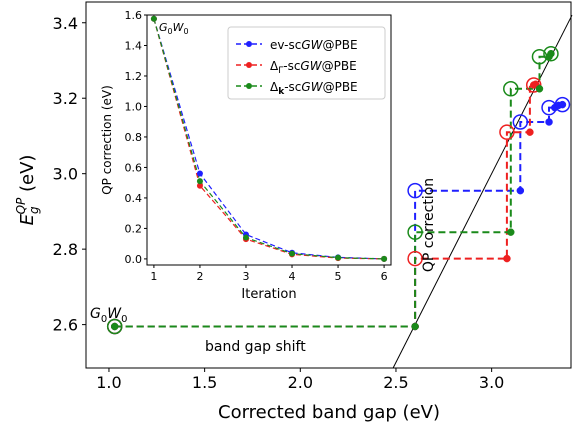 This screenshot has width=573, height=430. I want to click on legend-label-2: Δk-scGW@PBE, so click(314, 88).